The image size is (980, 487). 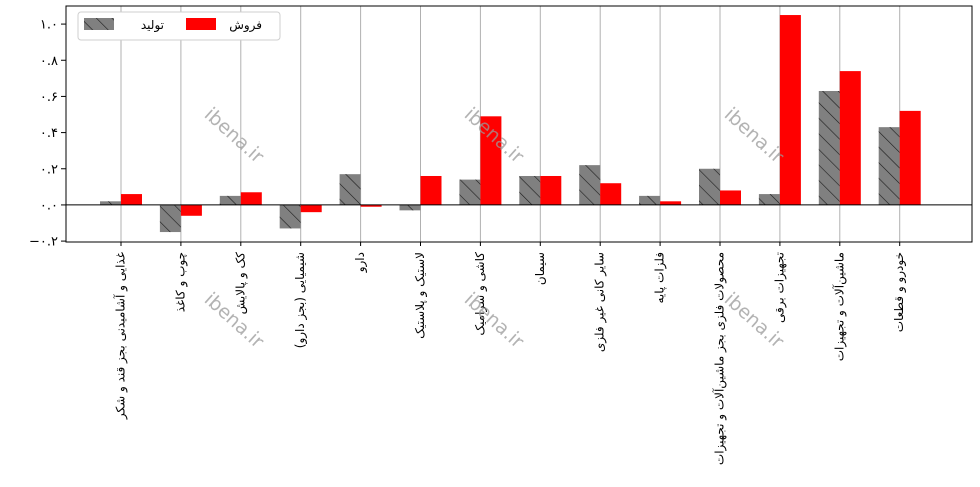 I want to click on y-tick-label: ۰.۸, so click(x=49, y=61).